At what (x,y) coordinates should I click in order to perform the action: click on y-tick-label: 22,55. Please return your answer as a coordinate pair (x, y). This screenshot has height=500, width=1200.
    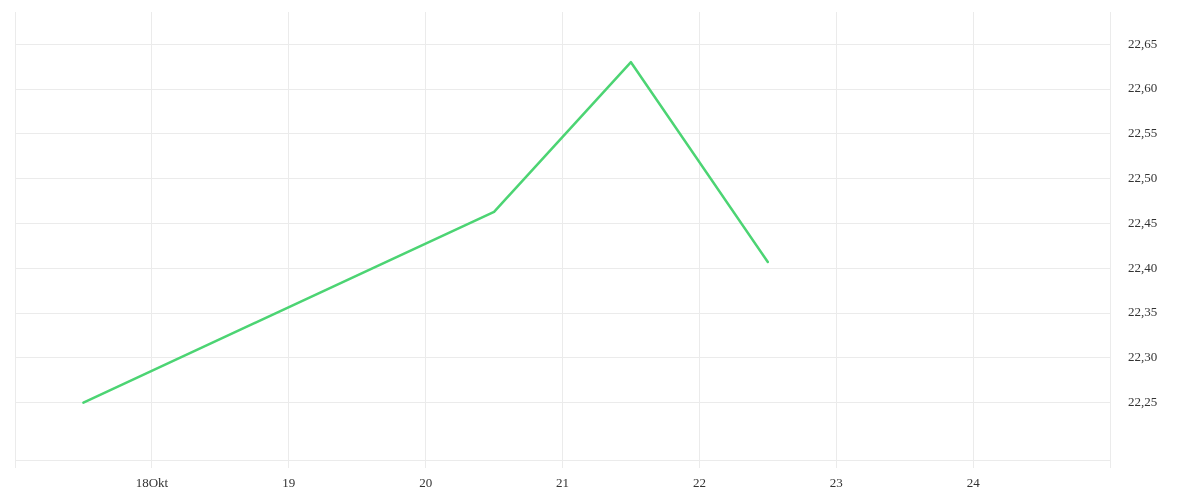
    Looking at the image, I should click on (1143, 133).